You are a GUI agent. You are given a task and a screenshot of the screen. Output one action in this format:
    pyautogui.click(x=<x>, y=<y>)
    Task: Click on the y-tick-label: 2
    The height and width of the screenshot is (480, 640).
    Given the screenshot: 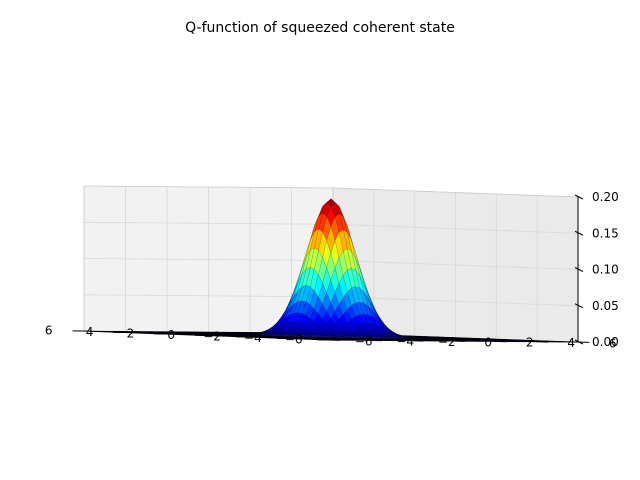 What is the action you would take?
    pyautogui.click(x=131, y=334)
    